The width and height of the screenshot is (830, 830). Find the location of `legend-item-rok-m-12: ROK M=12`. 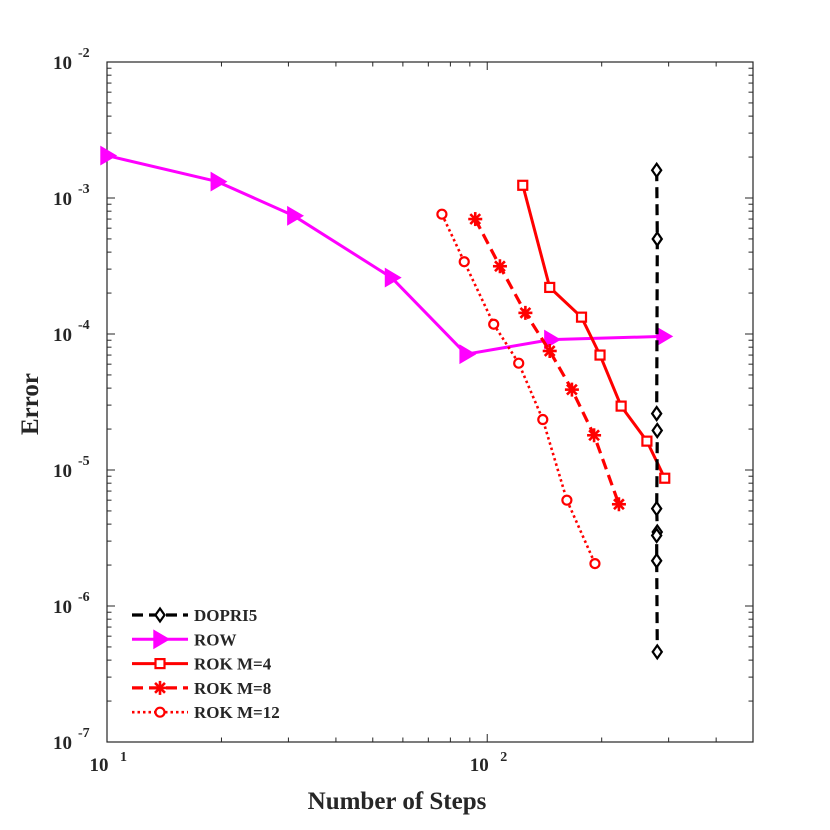

legend-item-rok-m-12: ROK M=12 is located at coordinates (206, 712).